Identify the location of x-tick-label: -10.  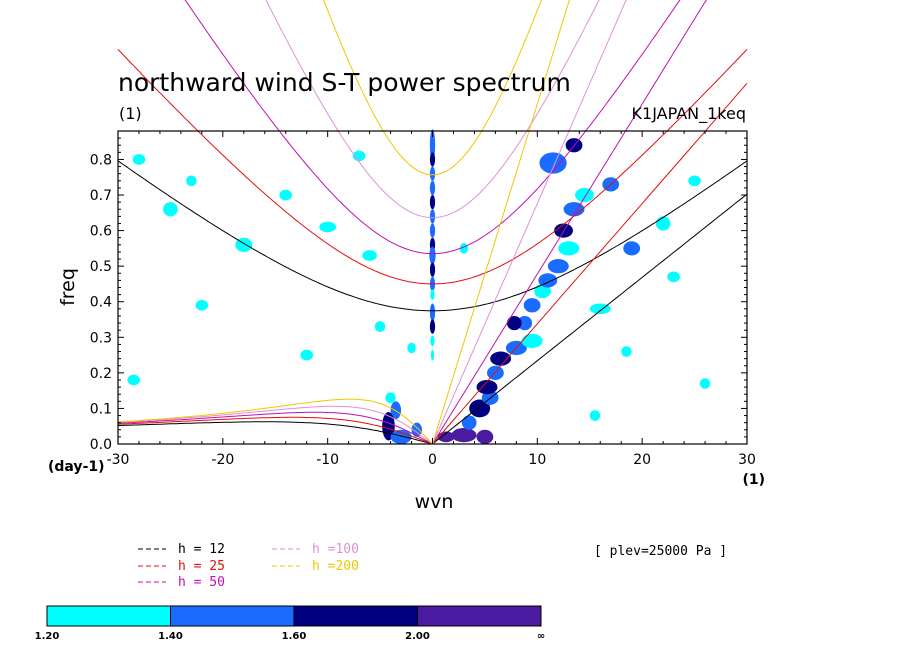
(327, 460).